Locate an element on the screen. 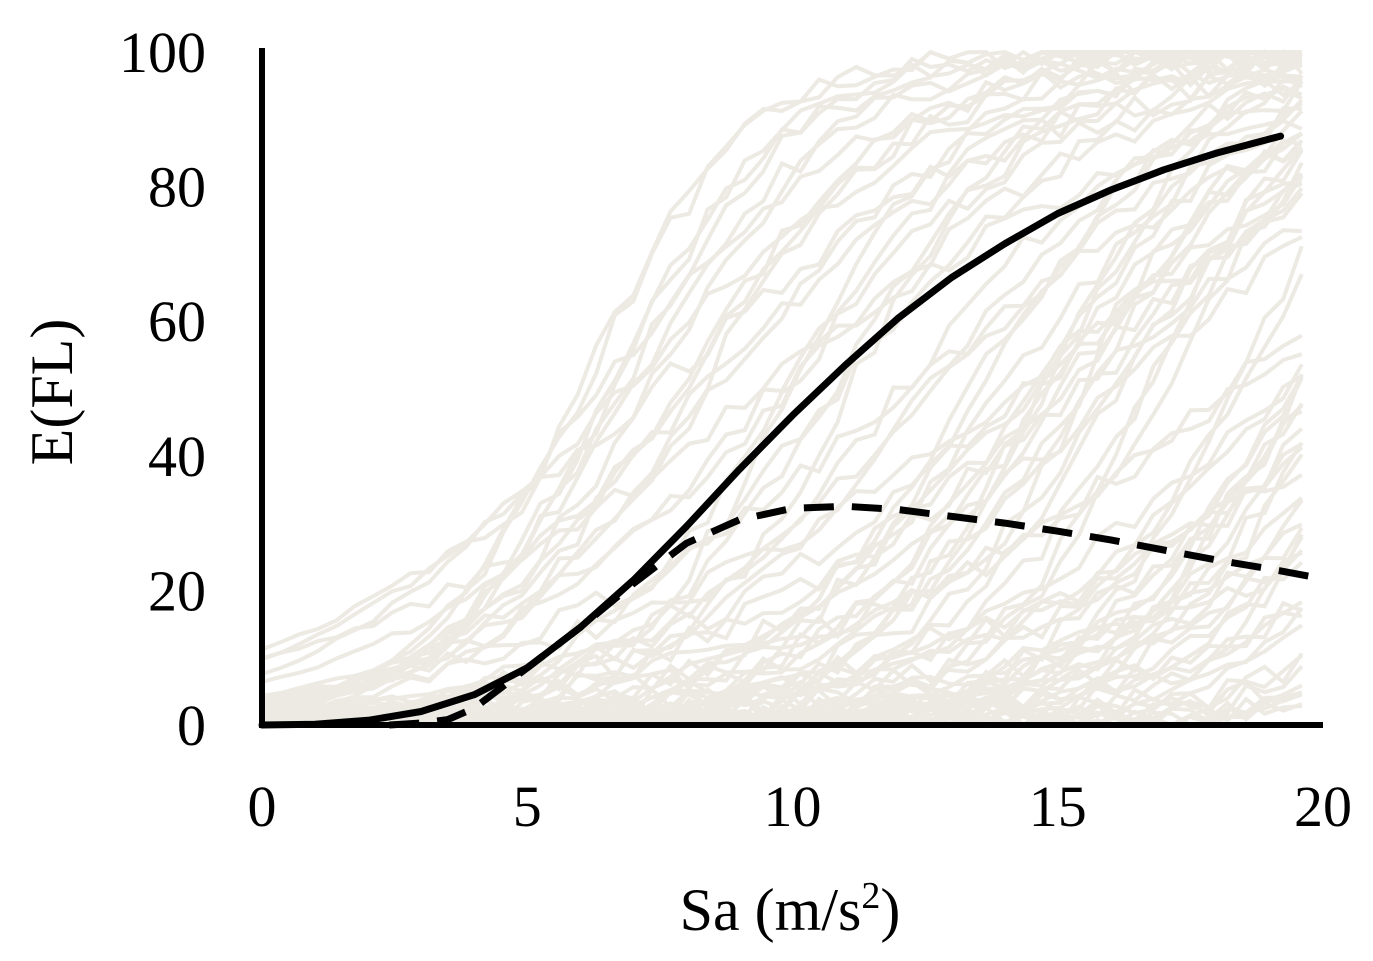 This screenshot has height=961, width=1373. x-axis-title-close: ) is located at coordinates (890, 910).